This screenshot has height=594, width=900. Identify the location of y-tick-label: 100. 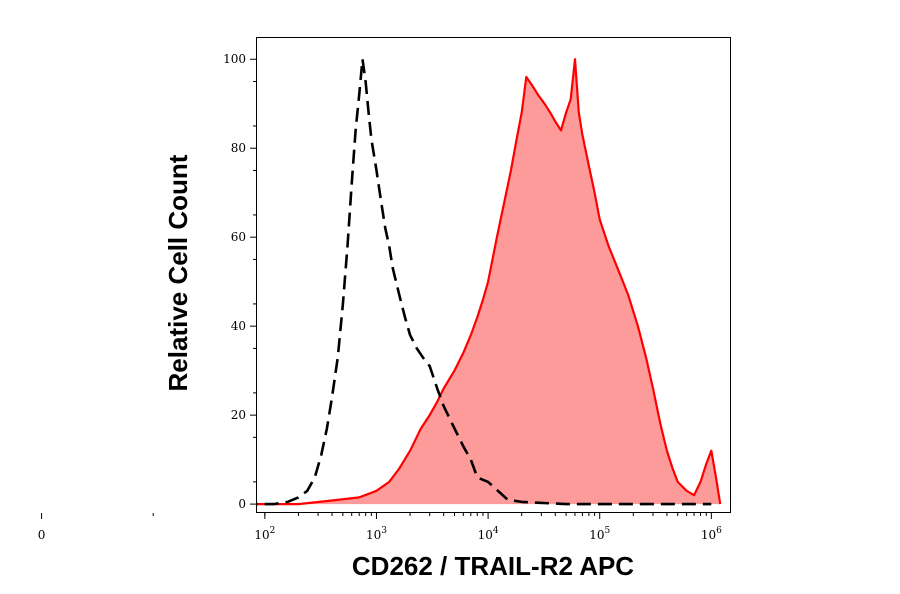
(234, 59).